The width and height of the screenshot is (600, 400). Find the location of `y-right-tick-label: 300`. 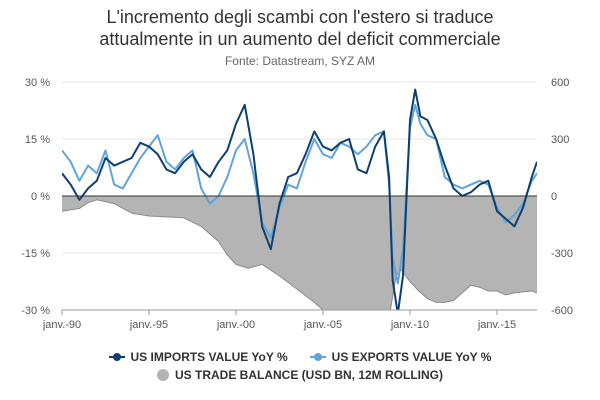

y-right-tick-label: 300 is located at coordinates (560, 140).